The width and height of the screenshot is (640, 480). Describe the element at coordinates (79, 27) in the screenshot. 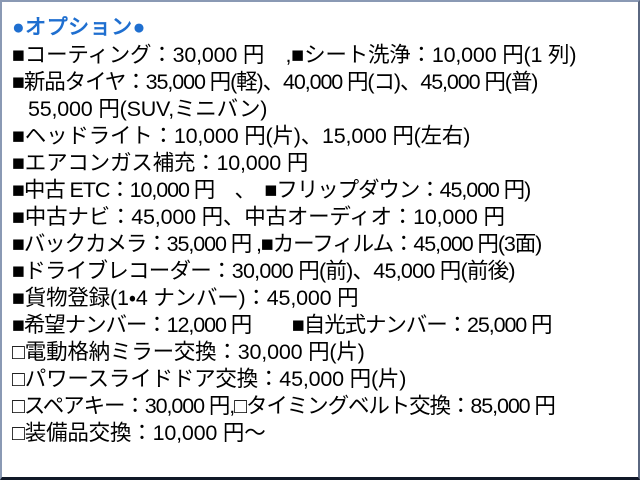

I see `options-heading: ●オプション●` at that location.